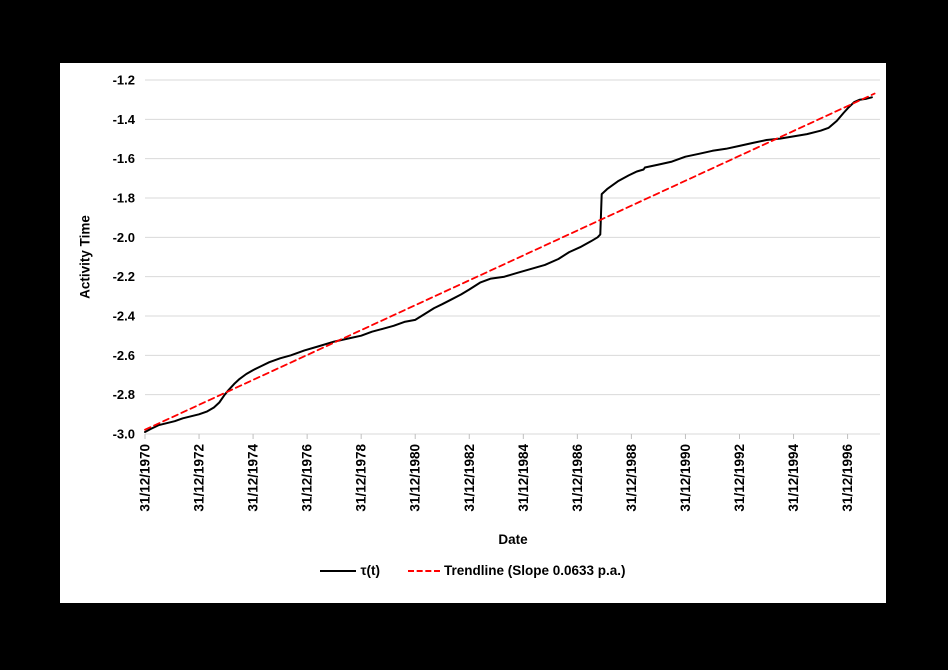 The image size is (948, 670). I want to click on y-tick-label: -2.4, so click(124, 316).